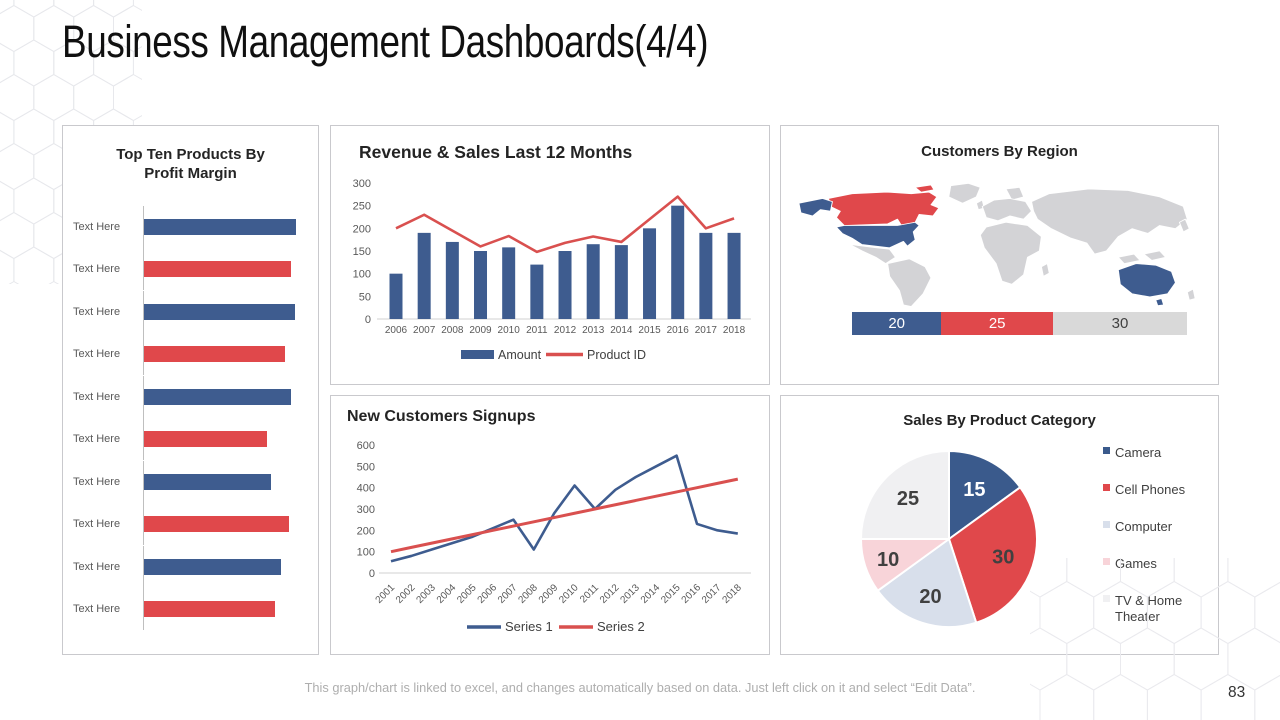 The image size is (1280, 720). Describe the element at coordinates (368, 320) in the screenshot. I see `y-tick-label: 0` at that location.